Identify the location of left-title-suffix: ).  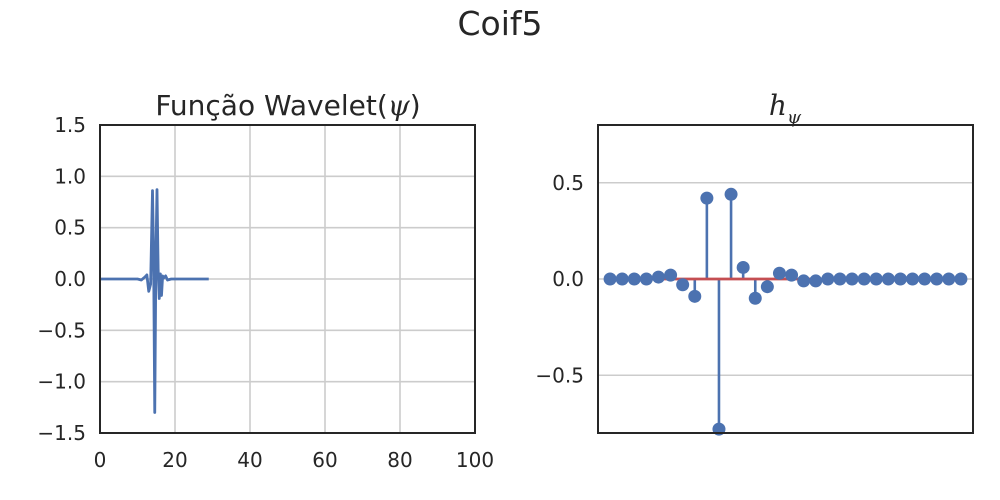
(415, 105).